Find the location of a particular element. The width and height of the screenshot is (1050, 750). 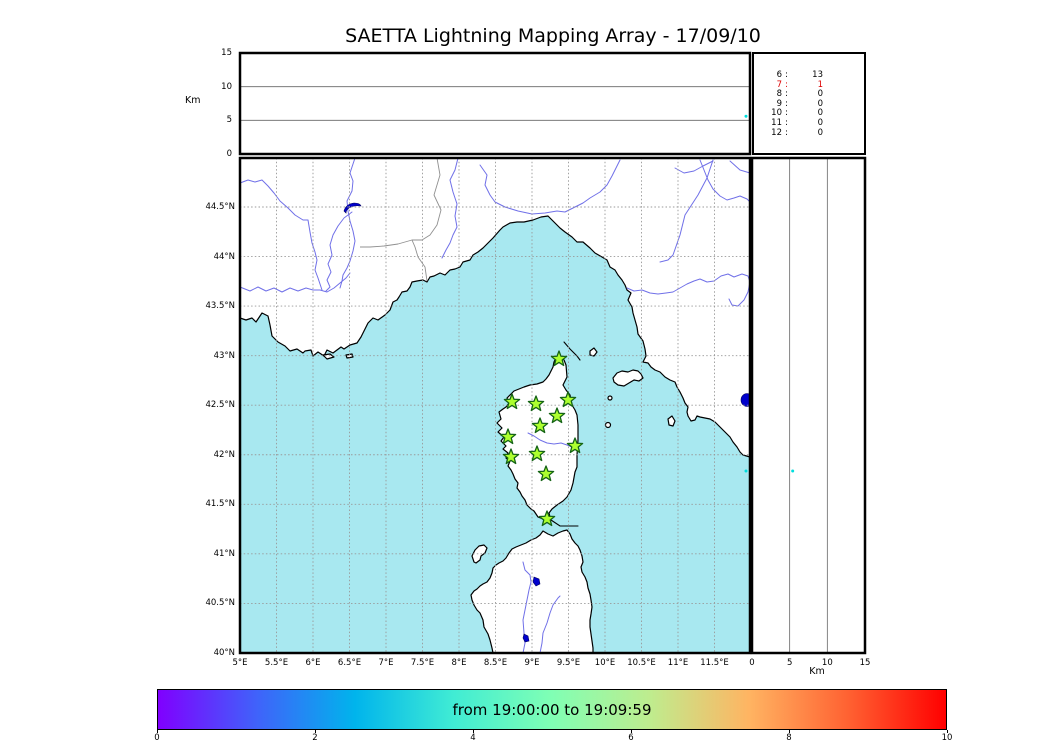

colorbar-tick-label: 0 is located at coordinates (157, 738).